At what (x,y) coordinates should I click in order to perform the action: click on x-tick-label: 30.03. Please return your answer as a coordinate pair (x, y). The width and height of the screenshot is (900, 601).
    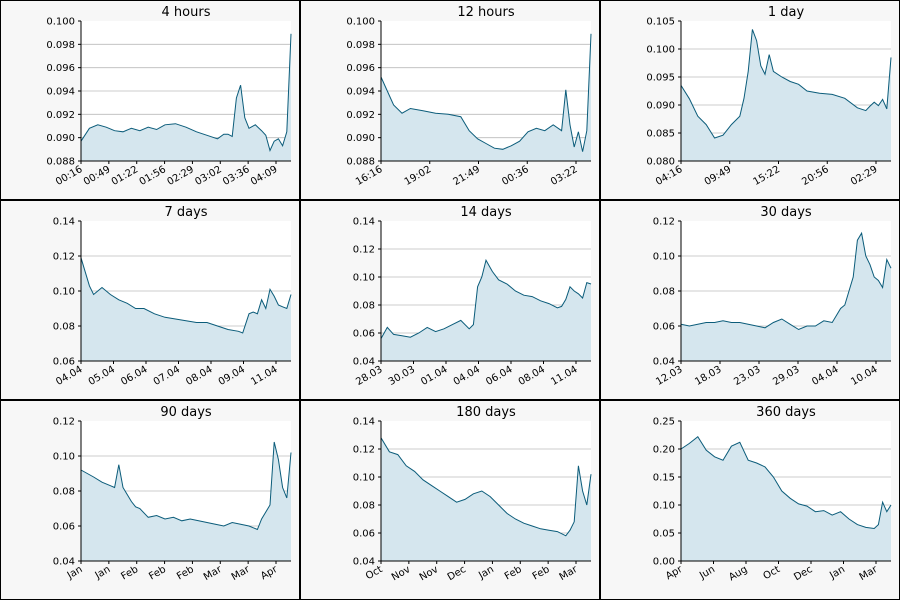
    Looking at the image, I should click on (402, 376).